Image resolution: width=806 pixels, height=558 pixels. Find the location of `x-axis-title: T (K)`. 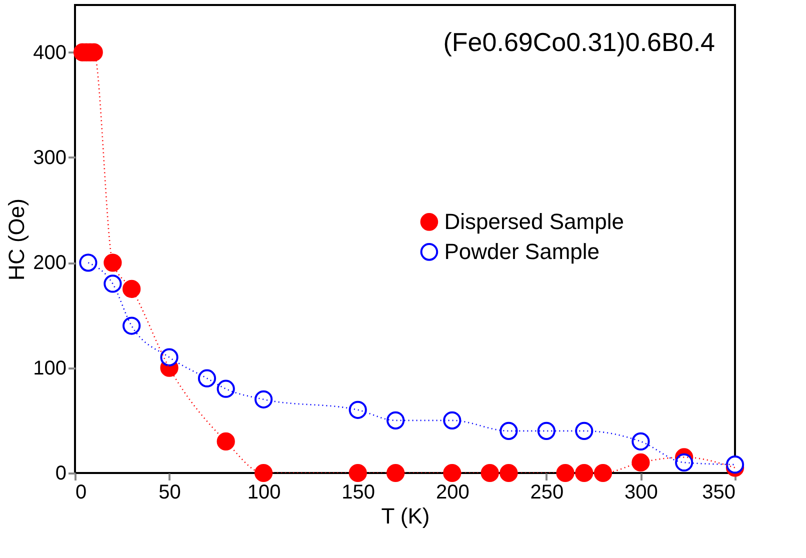

x-axis-title: T (K) is located at coordinates (405, 516).